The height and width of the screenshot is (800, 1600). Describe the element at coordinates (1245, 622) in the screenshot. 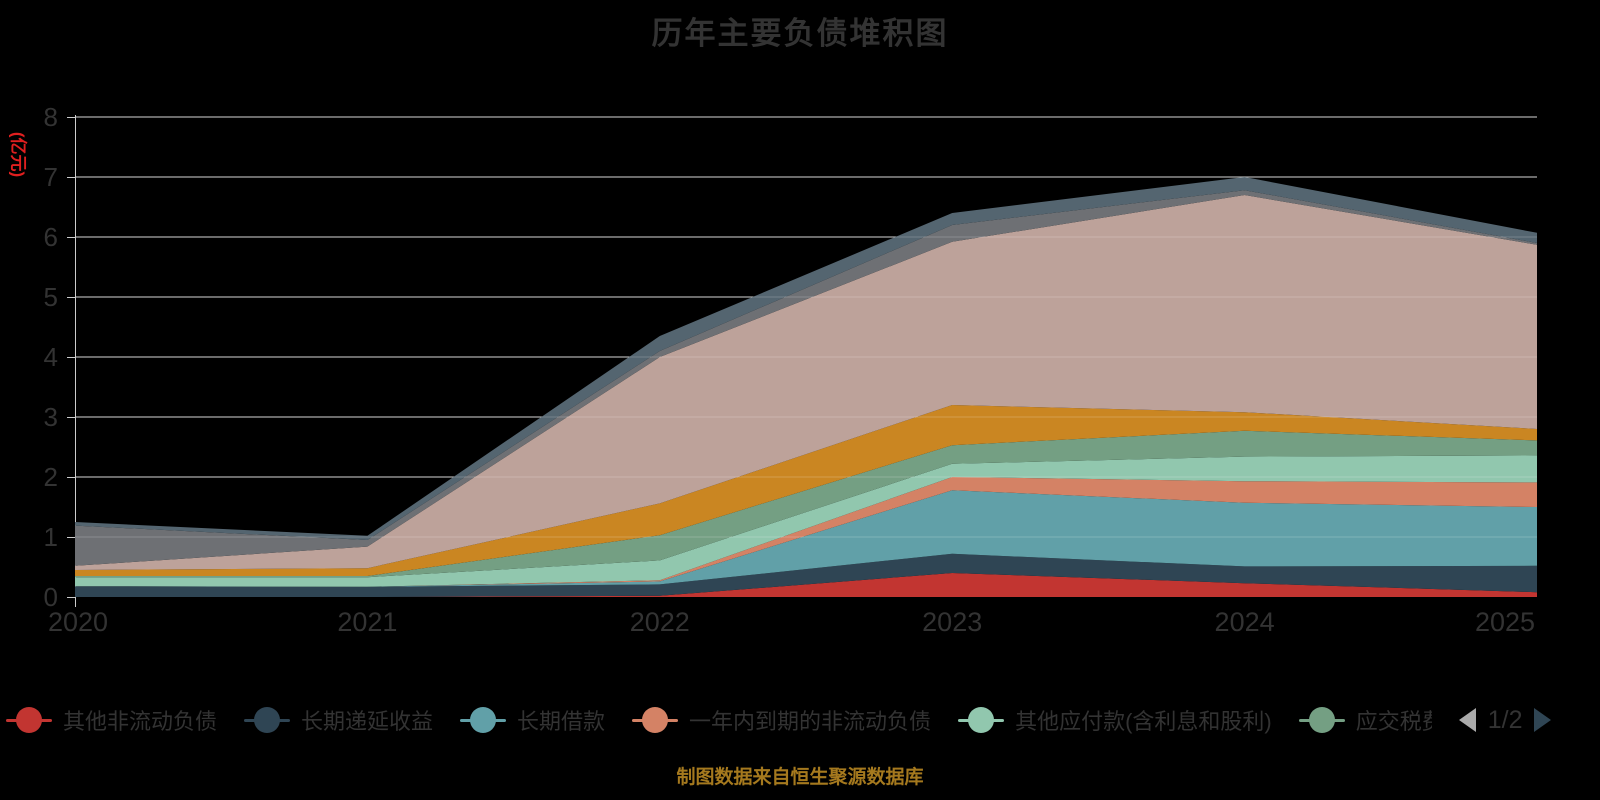

I see `x-axis-label: 2024` at that location.